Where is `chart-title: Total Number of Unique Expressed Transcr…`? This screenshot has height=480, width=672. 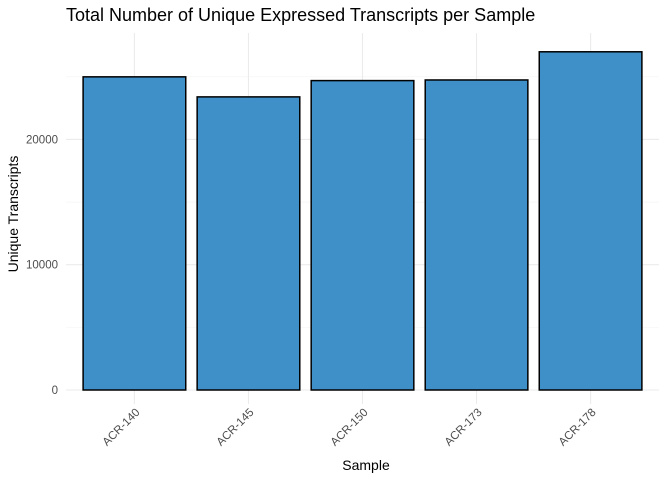
chart-title: Total Number of Unique Expressed Transcr… is located at coordinates (300, 15).